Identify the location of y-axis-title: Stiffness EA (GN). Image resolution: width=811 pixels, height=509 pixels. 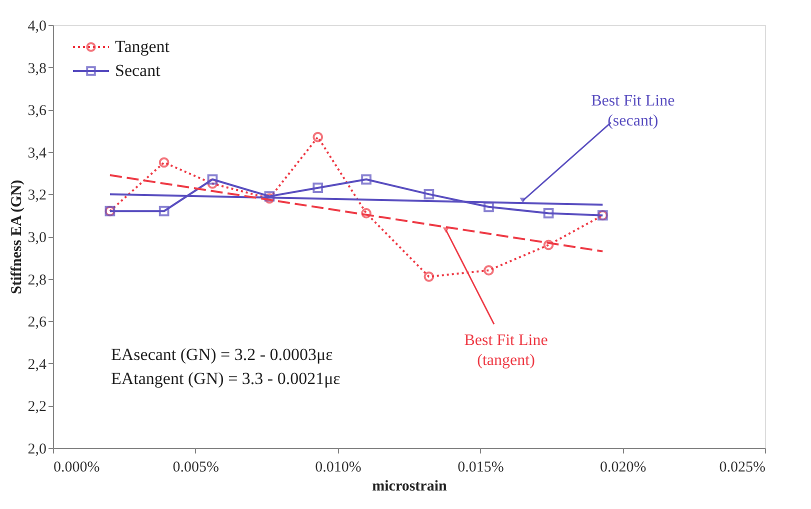
(16, 237).